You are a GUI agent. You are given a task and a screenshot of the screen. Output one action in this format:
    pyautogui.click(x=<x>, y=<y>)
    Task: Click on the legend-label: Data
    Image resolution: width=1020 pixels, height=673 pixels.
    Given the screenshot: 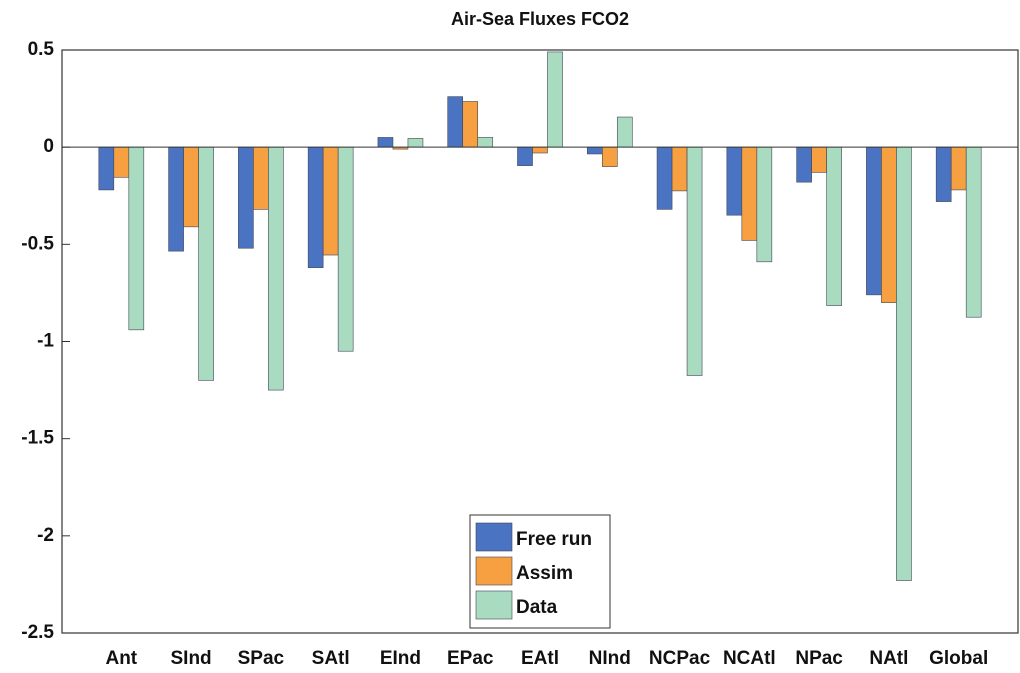 What is the action you would take?
    pyautogui.click(x=537, y=607)
    